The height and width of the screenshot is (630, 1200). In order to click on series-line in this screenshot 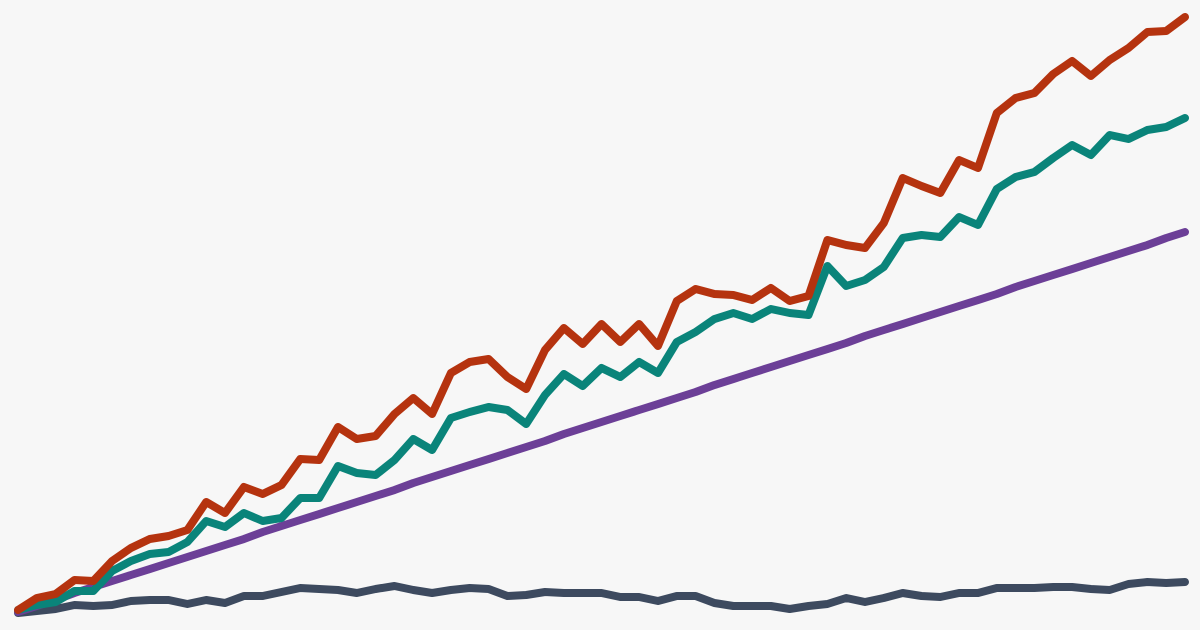, I will do `click(601, 597)`.